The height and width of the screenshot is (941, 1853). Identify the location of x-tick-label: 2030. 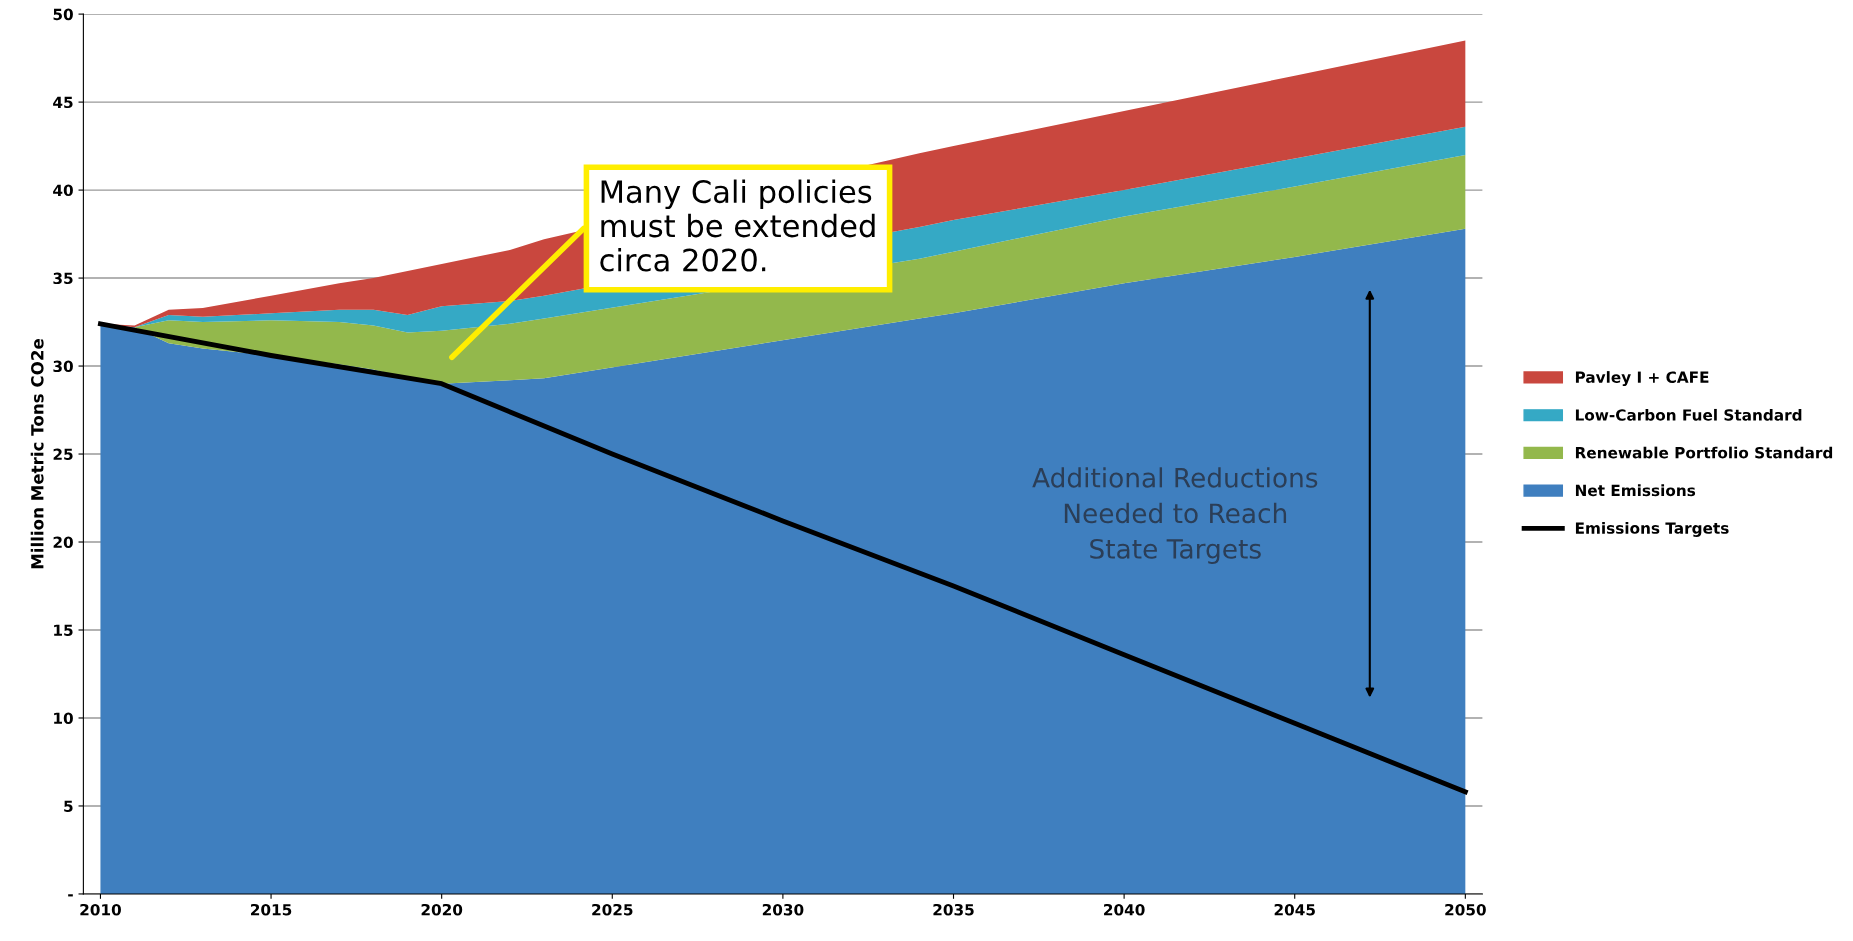
(783, 909).